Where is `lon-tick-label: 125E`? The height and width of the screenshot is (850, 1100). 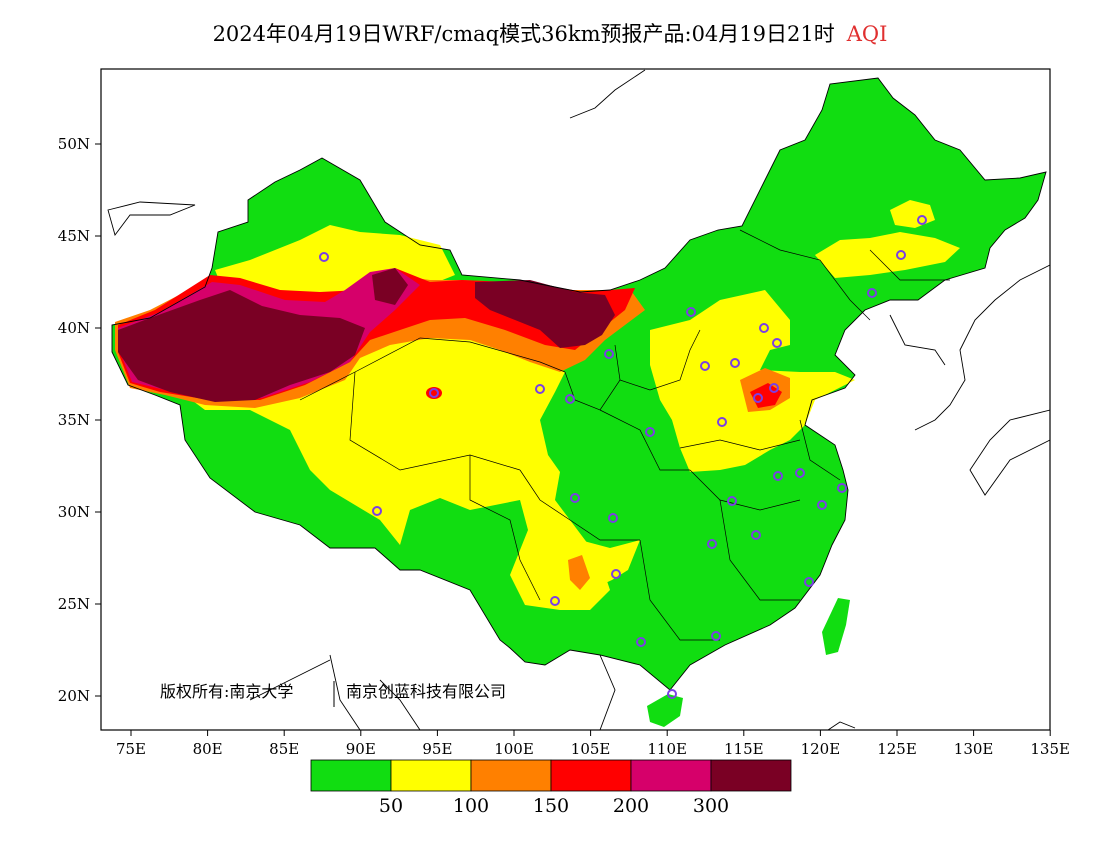 lon-tick-label: 125E is located at coordinates (897, 749).